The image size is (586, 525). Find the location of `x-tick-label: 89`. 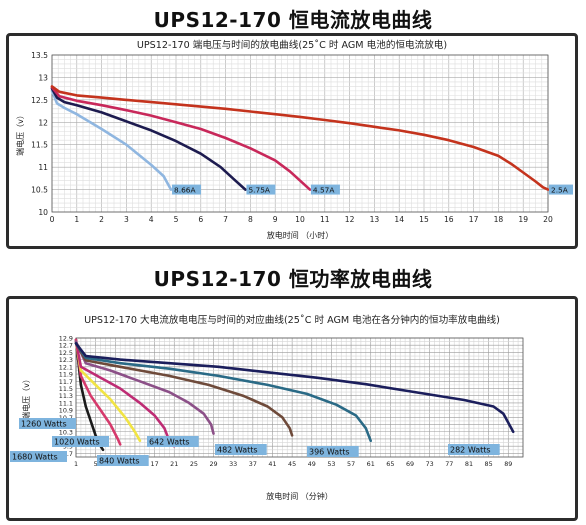

x-tick-label: 89 is located at coordinates (508, 464).